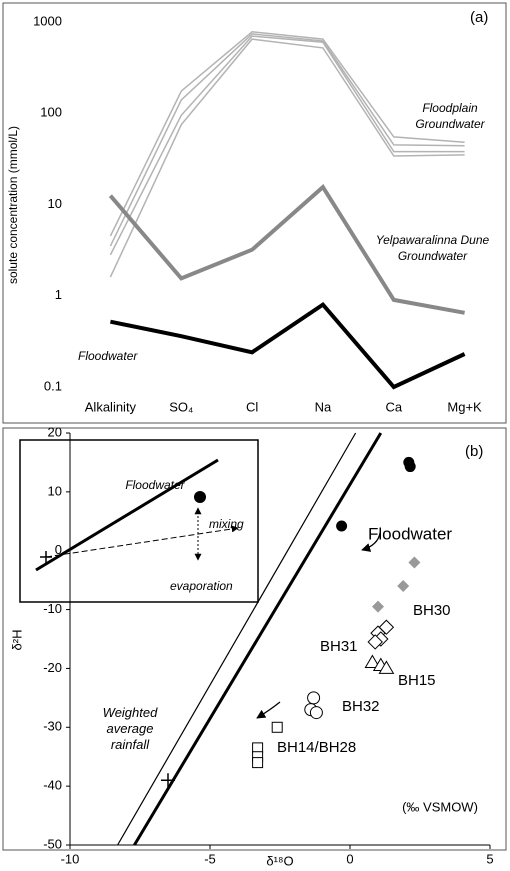 The height and width of the screenshot is (871, 510). I want to click on inset-label: Floodwater, so click(155, 485).